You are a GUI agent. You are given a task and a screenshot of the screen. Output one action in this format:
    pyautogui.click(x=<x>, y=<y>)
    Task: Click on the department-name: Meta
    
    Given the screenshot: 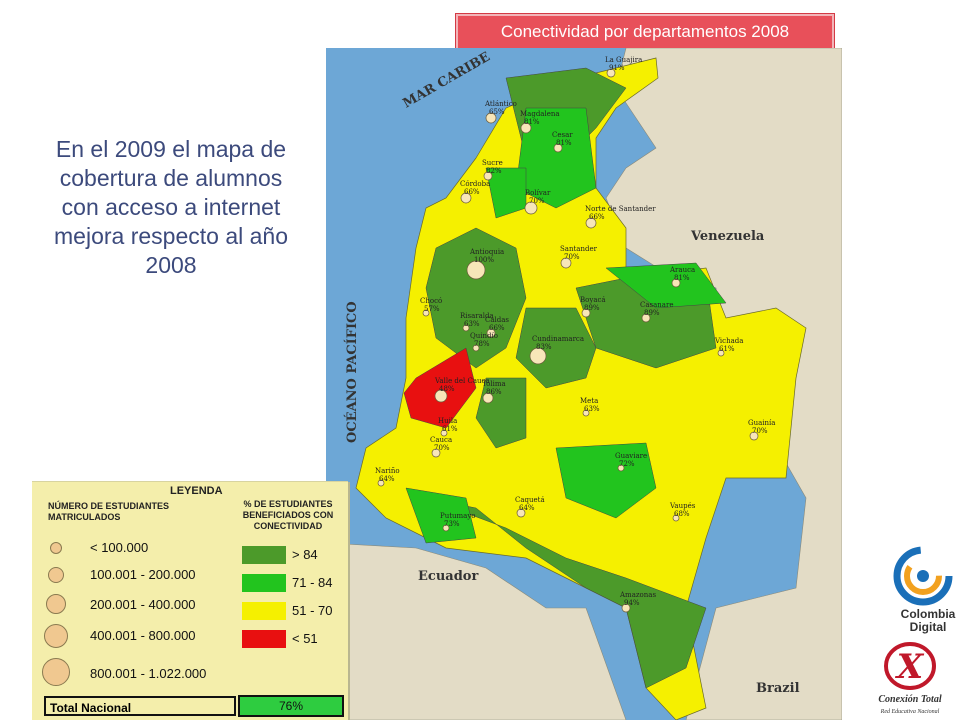 What is the action you would take?
    pyautogui.click(x=589, y=401)
    